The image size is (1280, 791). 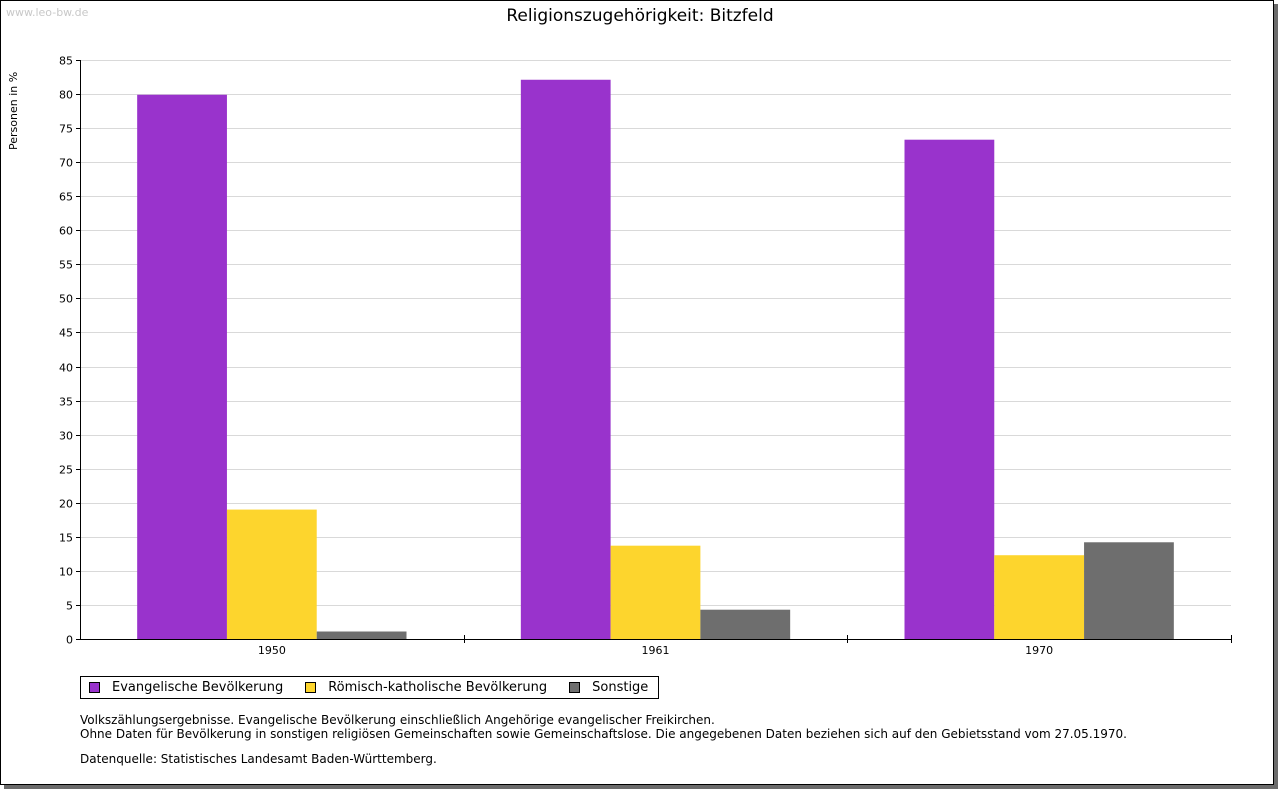 What do you see at coordinates (66, 231) in the screenshot?
I see `y-tick-label: 60` at bounding box center [66, 231].